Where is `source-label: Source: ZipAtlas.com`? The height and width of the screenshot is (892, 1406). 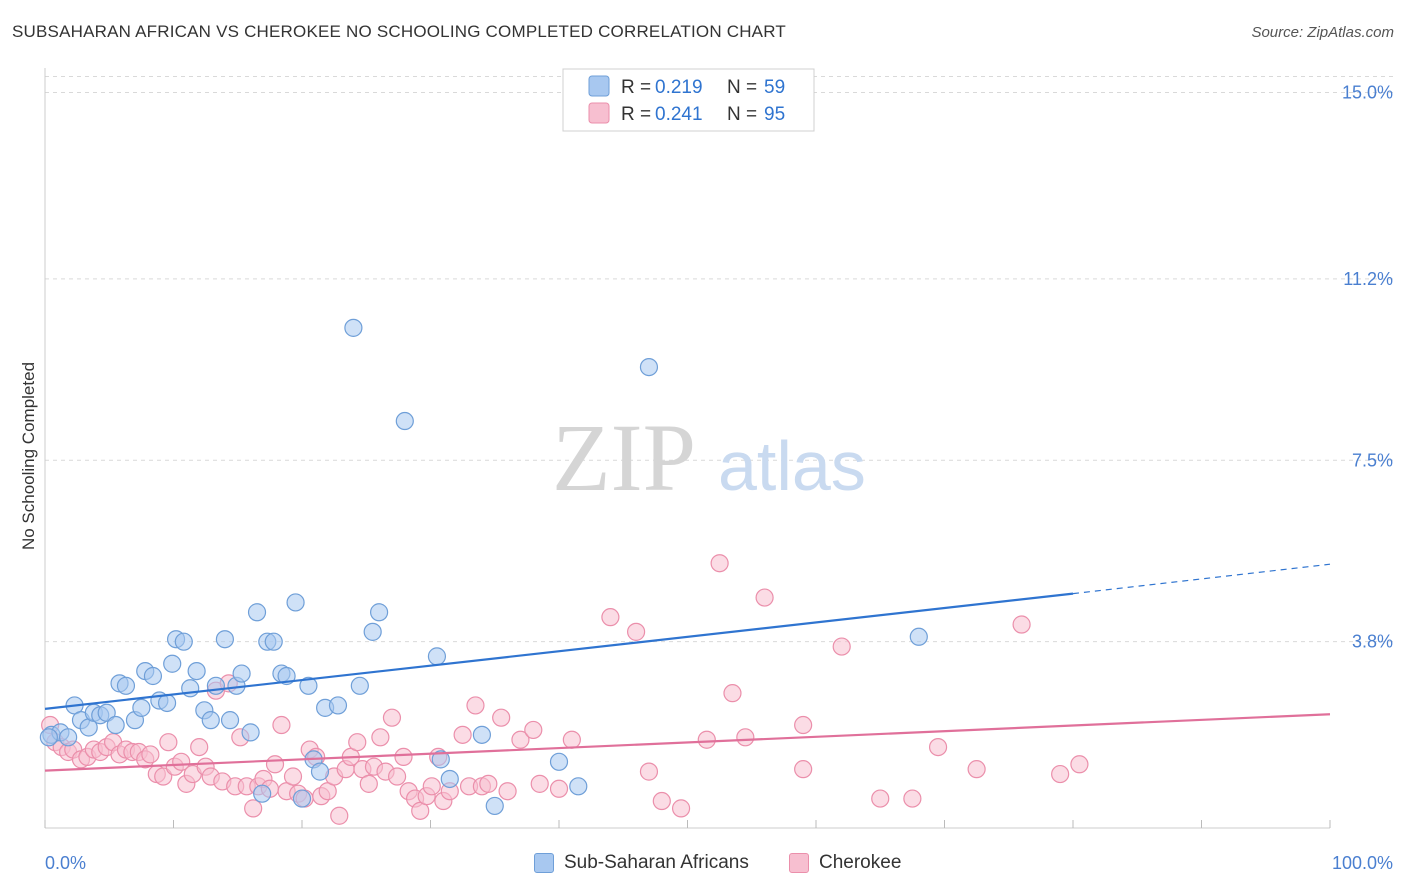
source-label: Source: ZipAtlas.com is located at coordinates (1322, 32).